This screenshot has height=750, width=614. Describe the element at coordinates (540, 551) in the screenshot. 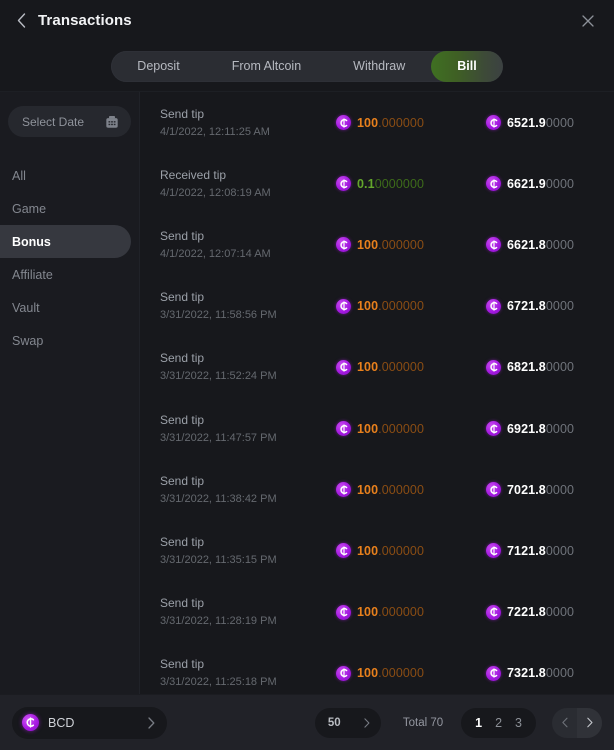

I see `balance-value: 7121.80000` at that location.